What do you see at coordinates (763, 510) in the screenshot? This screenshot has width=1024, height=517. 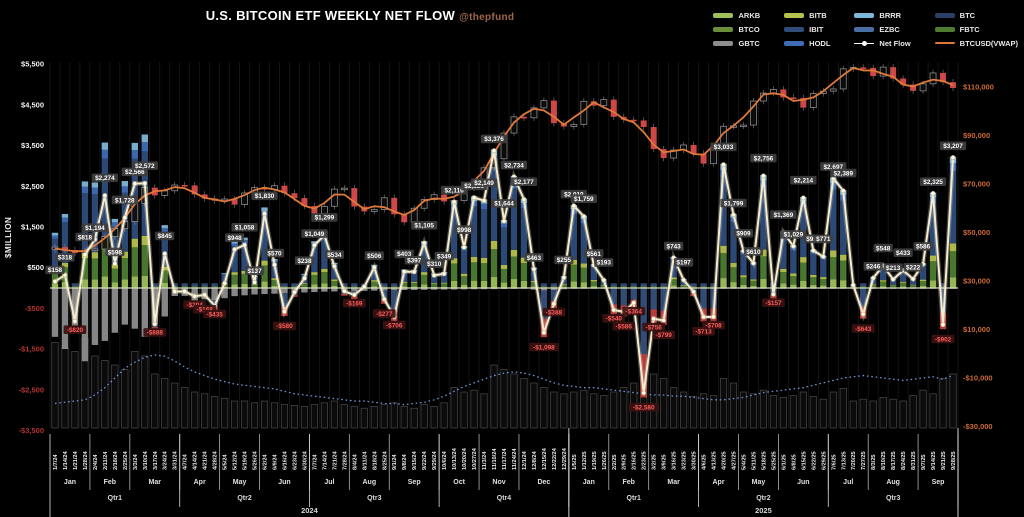 I see `svg-text: 2025` at bounding box center [763, 510].